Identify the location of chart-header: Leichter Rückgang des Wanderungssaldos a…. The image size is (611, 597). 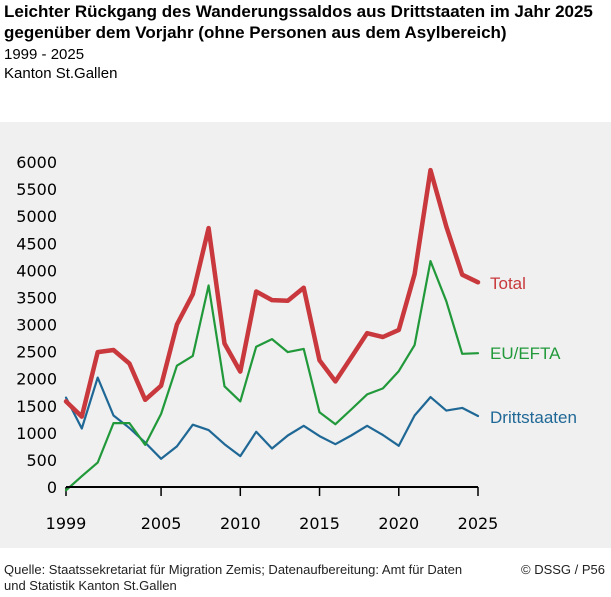
(305, 41).